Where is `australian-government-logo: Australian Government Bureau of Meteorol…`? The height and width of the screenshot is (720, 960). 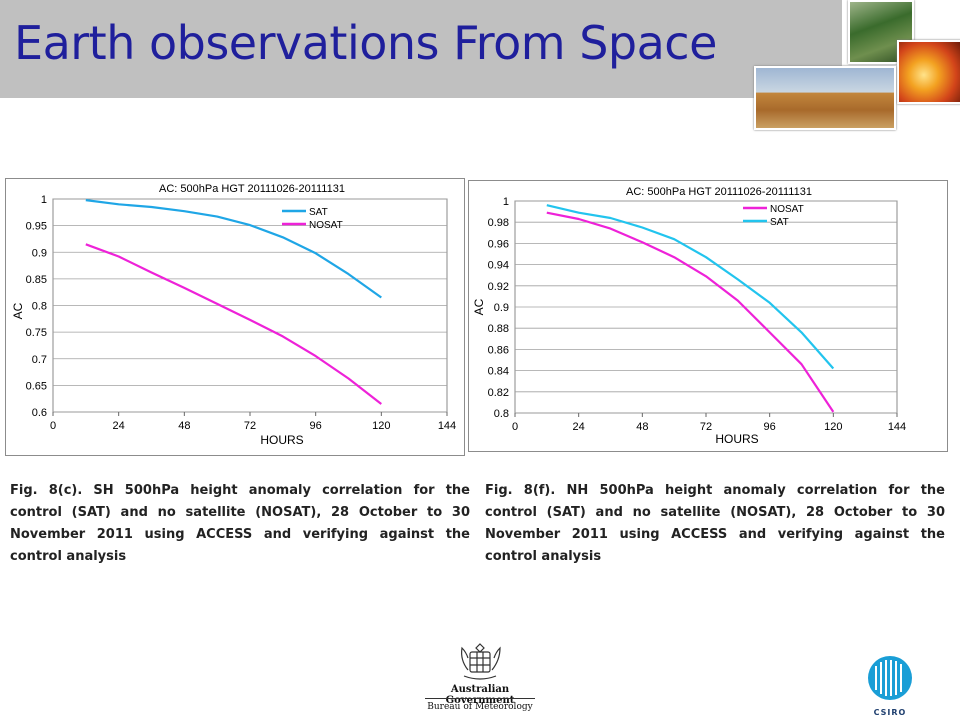
australian-government-logo: Australian Government Bureau of Meteorol… is located at coordinates (480, 680).